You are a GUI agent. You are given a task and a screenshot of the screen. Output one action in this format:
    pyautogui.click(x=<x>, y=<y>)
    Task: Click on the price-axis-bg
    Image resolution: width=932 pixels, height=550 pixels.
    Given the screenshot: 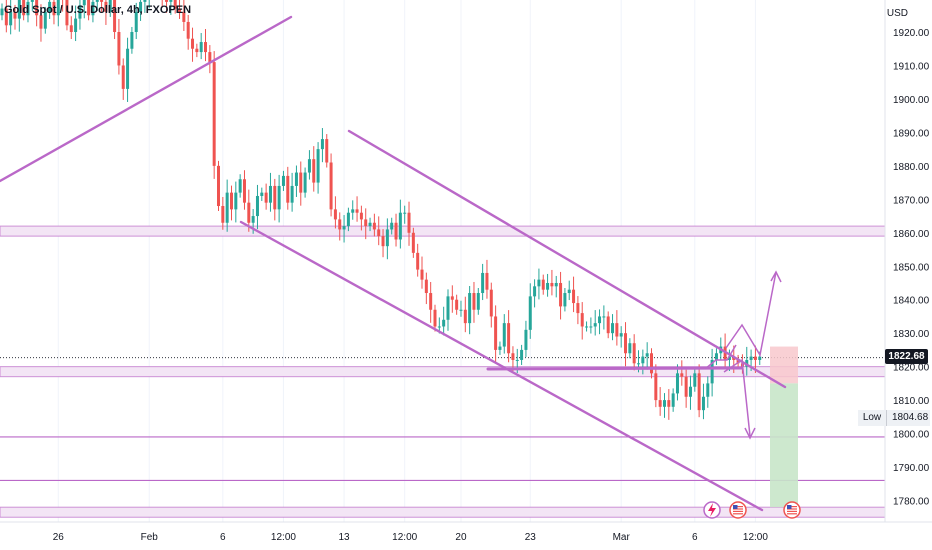 What is the action you would take?
    pyautogui.click(x=908, y=275)
    